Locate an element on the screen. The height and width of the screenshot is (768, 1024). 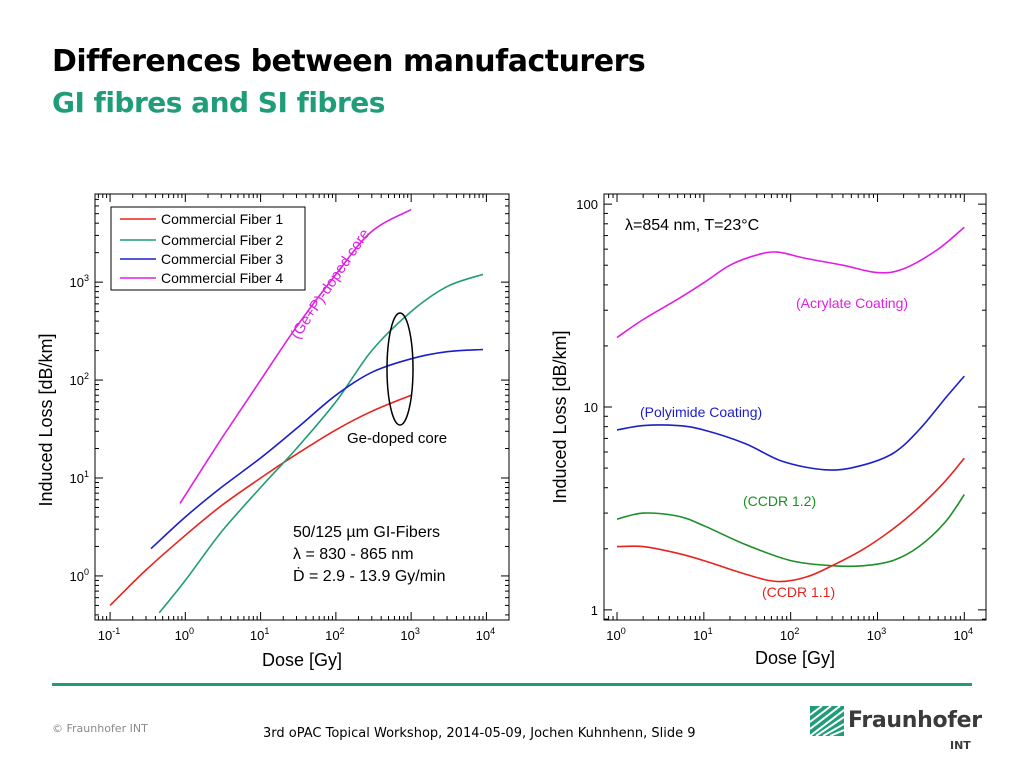
series-label-ccdr-1-2: (CCDR 1.2) is located at coordinates (779, 501).